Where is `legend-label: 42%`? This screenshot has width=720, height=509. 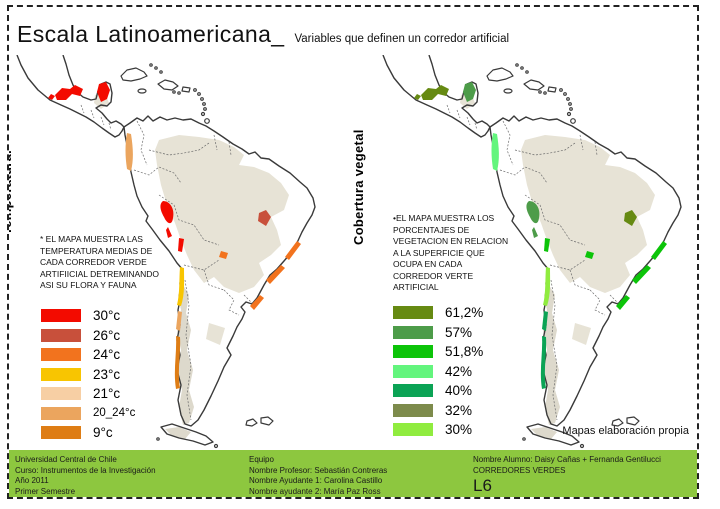 legend-label: 42% is located at coordinates (459, 371).